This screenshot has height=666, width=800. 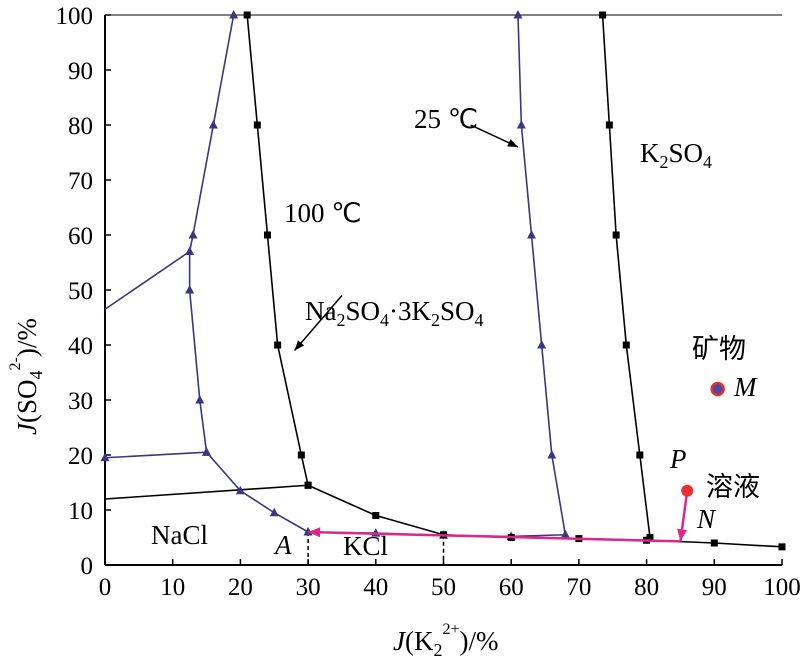 I want to click on label-N: N, so click(x=706, y=519).